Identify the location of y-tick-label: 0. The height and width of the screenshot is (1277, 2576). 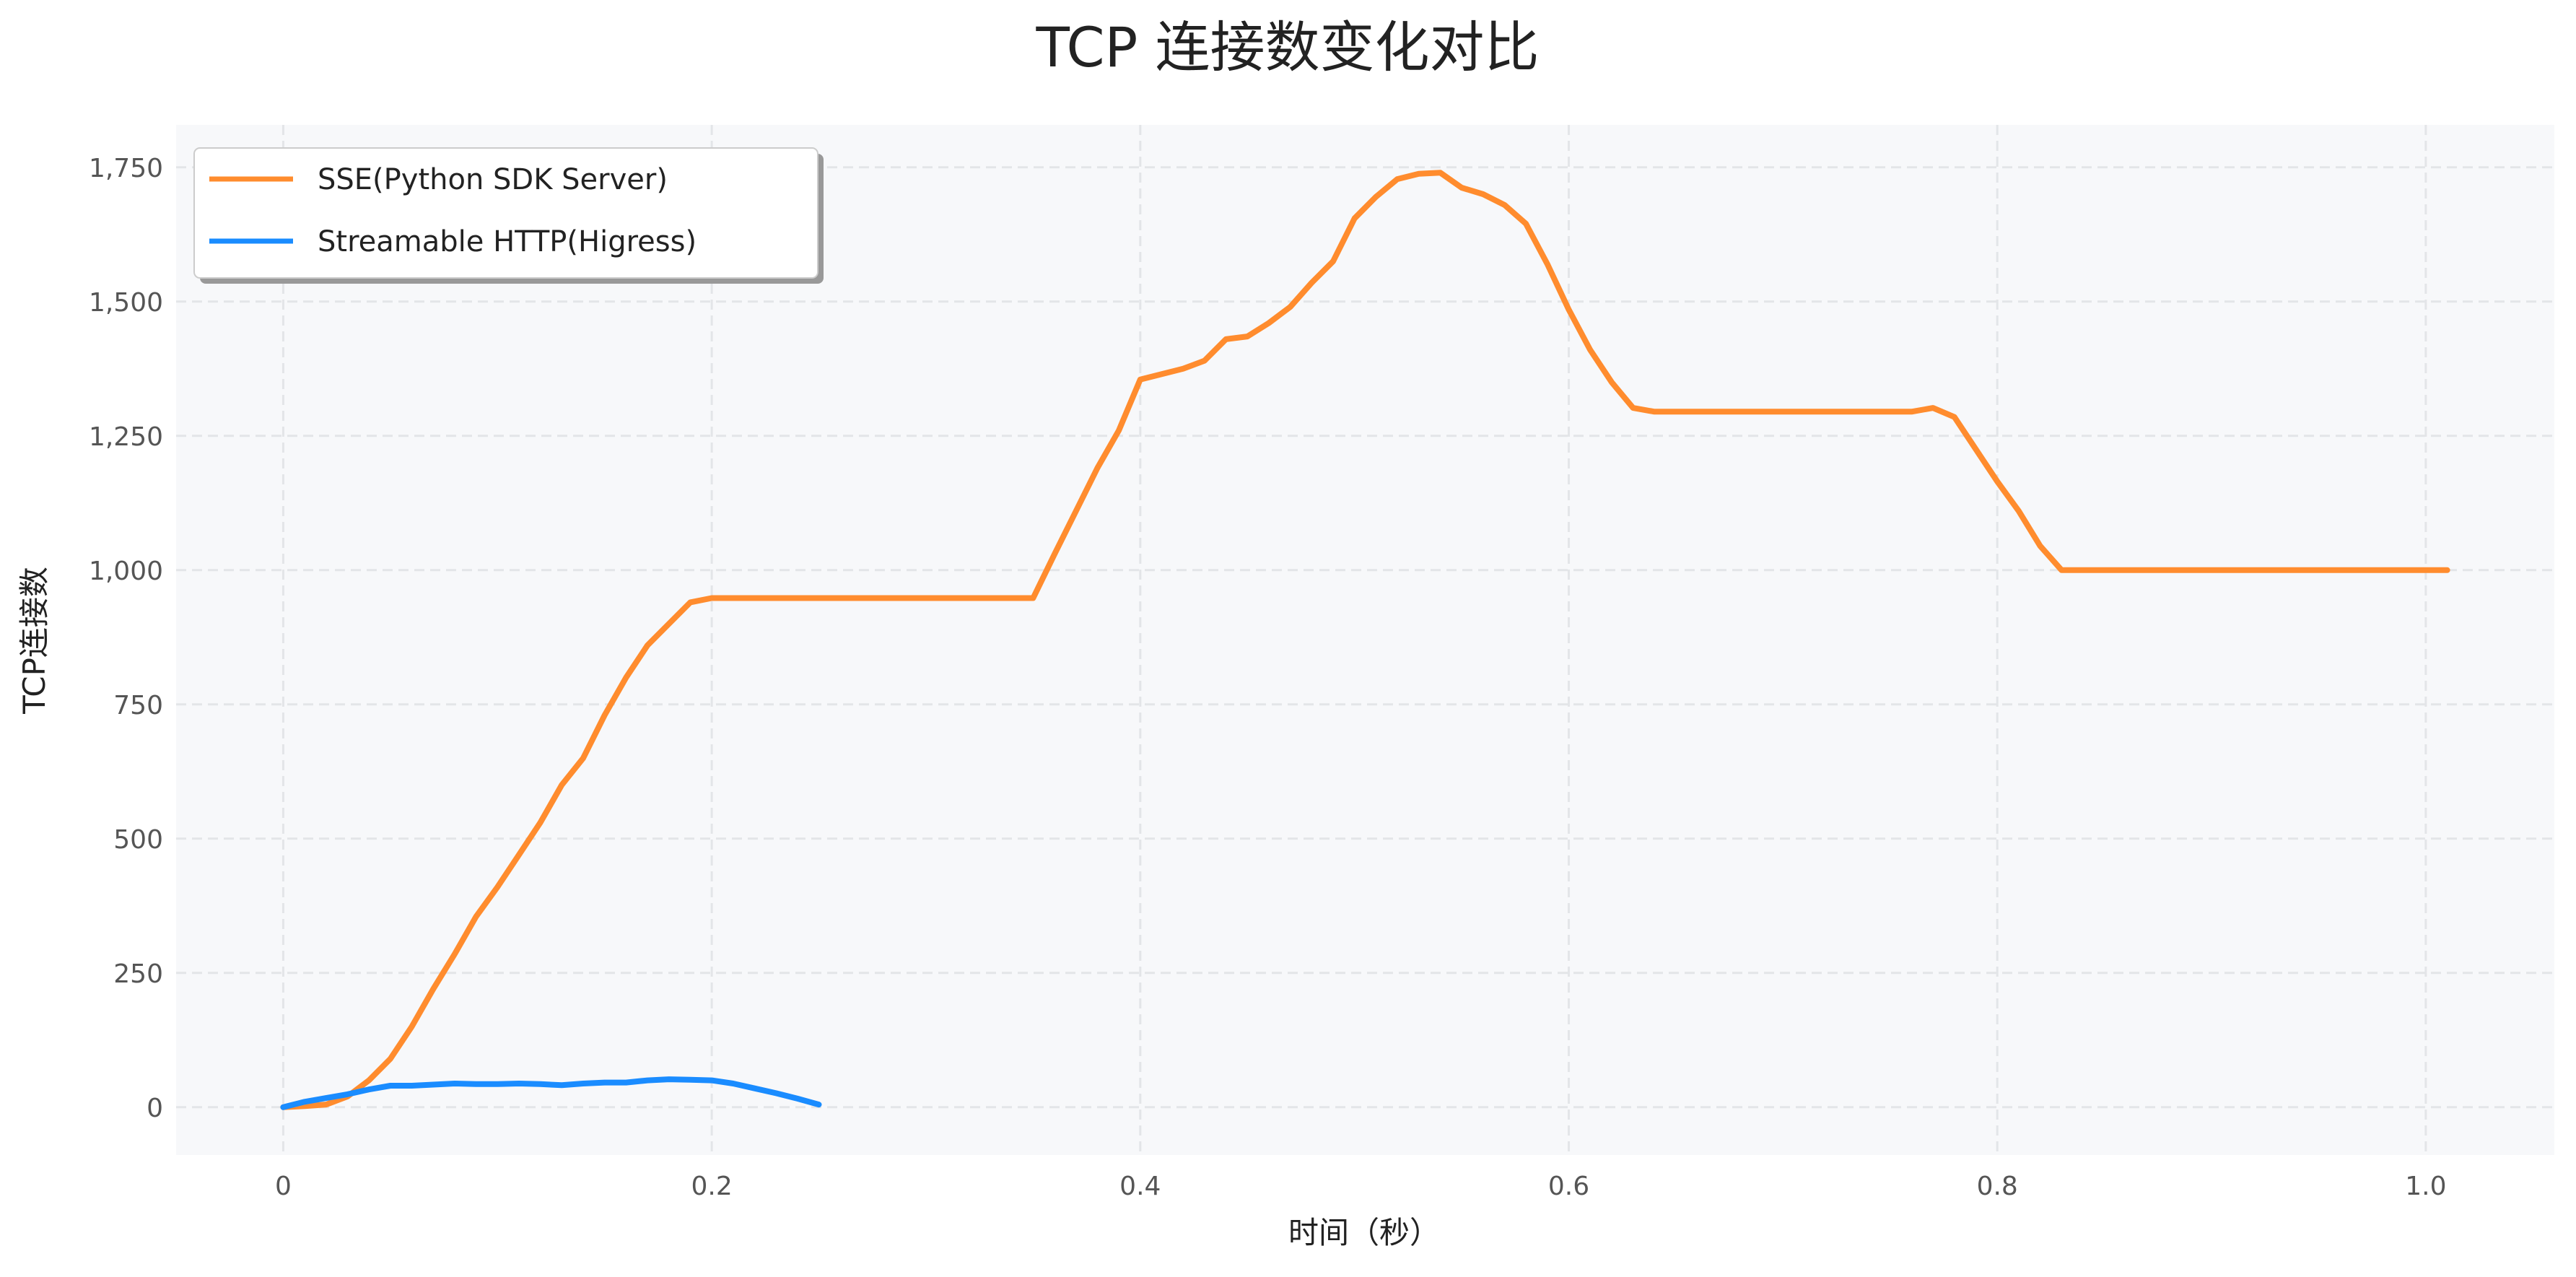
(155, 1108).